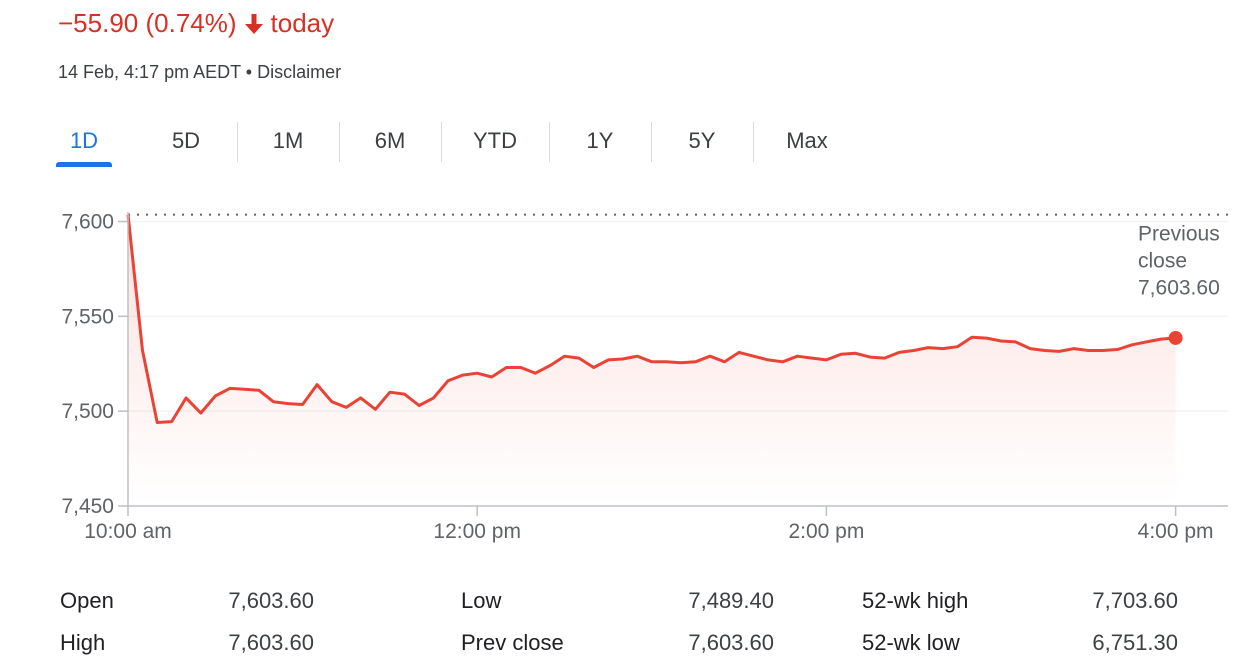 This screenshot has width=1258, height=670. What do you see at coordinates (288, 140) in the screenshot?
I see `tab-1m: 1M` at bounding box center [288, 140].